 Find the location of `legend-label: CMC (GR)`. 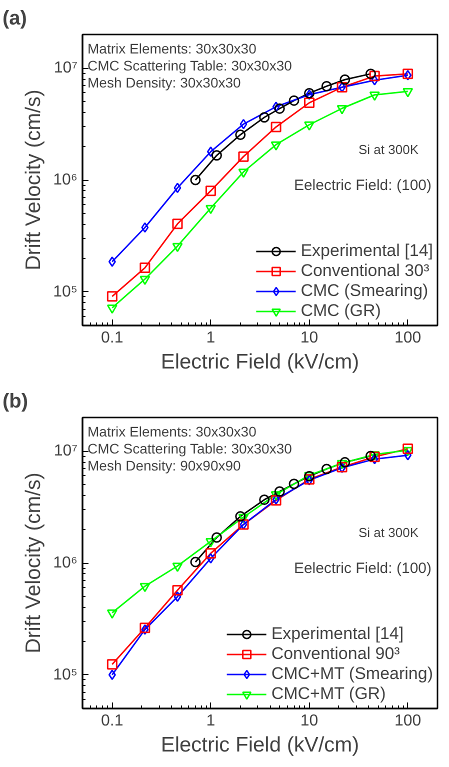

legend-label: CMC (GR) is located at coordinates (340, 311).